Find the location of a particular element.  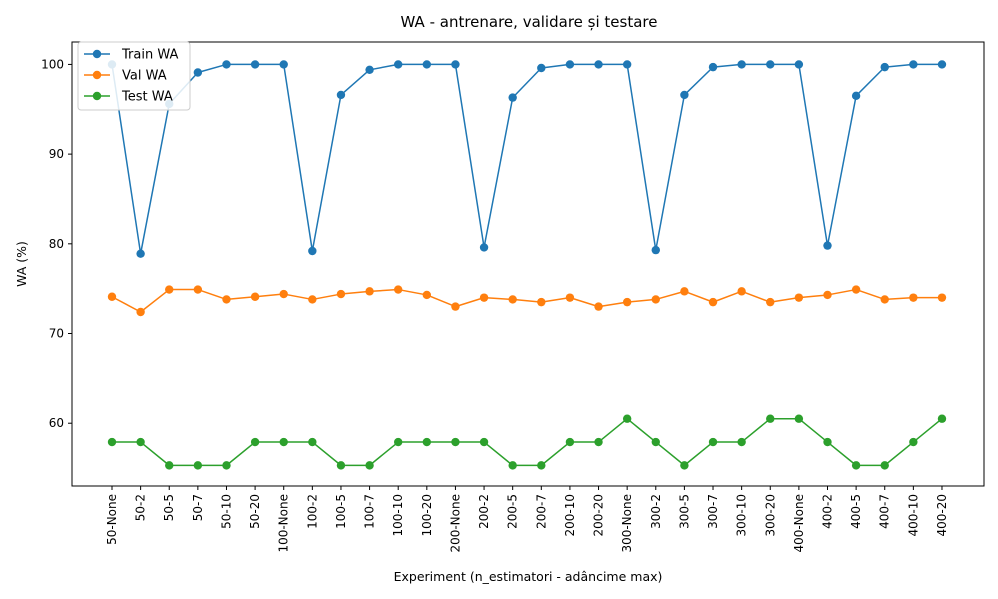

x-tick-label: 300-None is located at coordinates (627, 523).